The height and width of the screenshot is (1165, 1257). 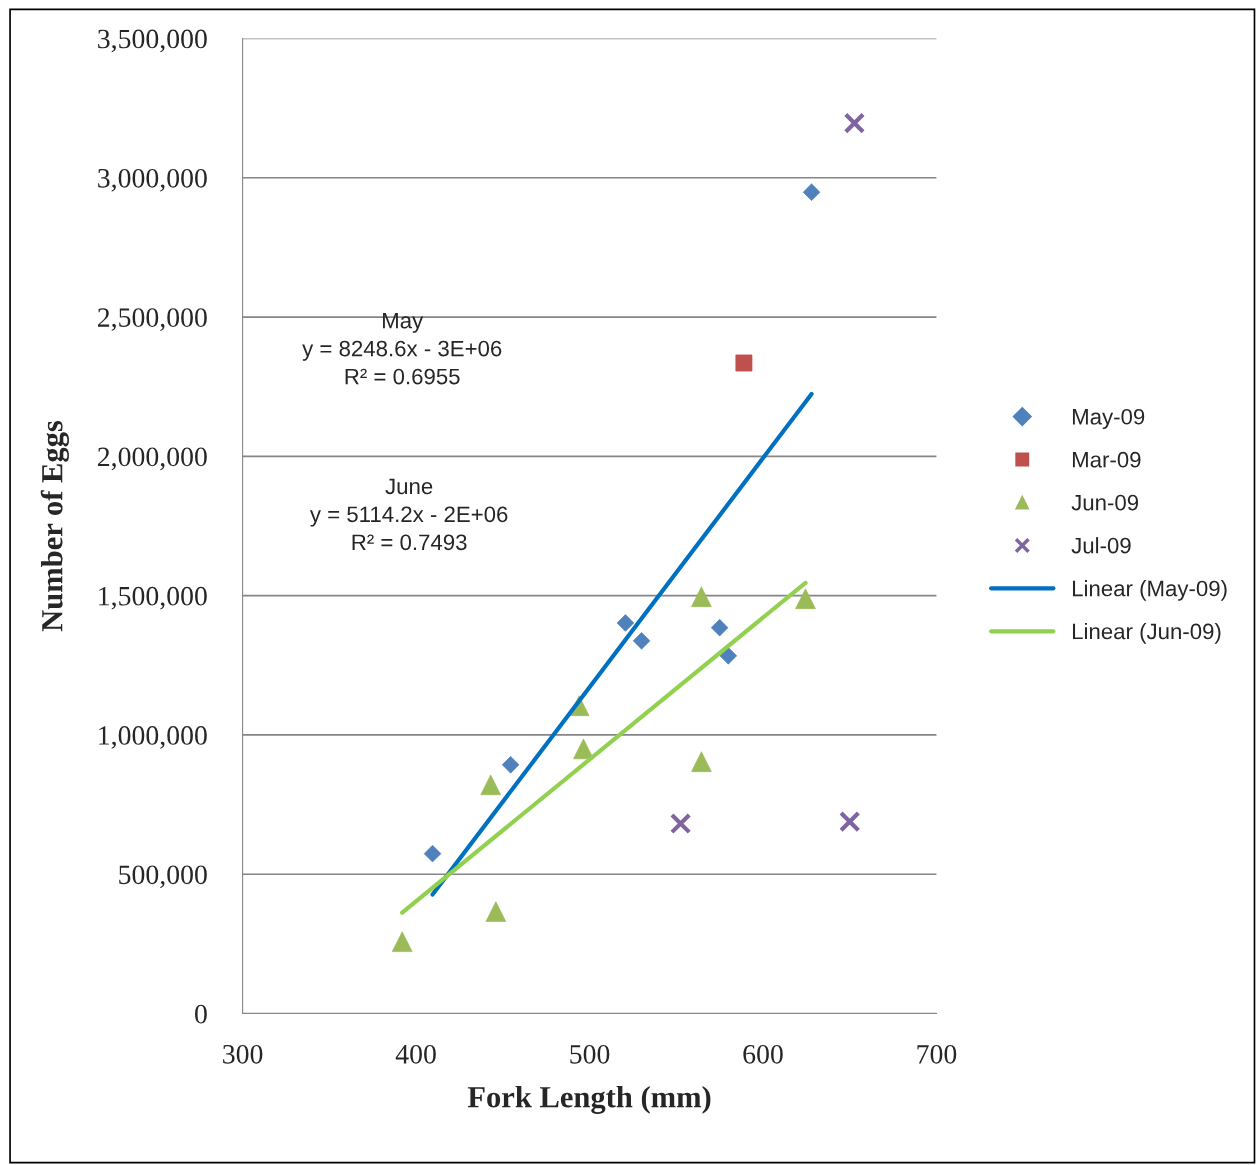 I want to click on legend-label: Linear (May-09), so click(x=1149, y=590).